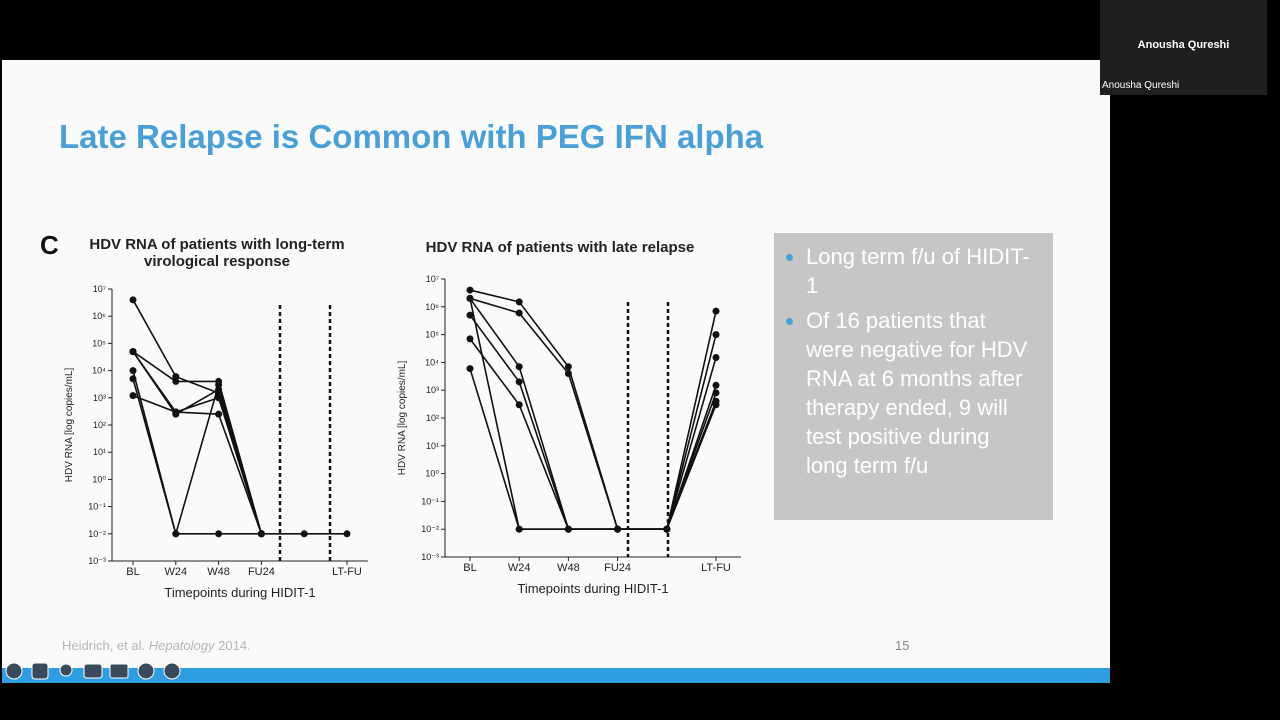  I want to click on participant-tile: Anousha Qureshi Anousha Qureshi, so click(1183, 47).